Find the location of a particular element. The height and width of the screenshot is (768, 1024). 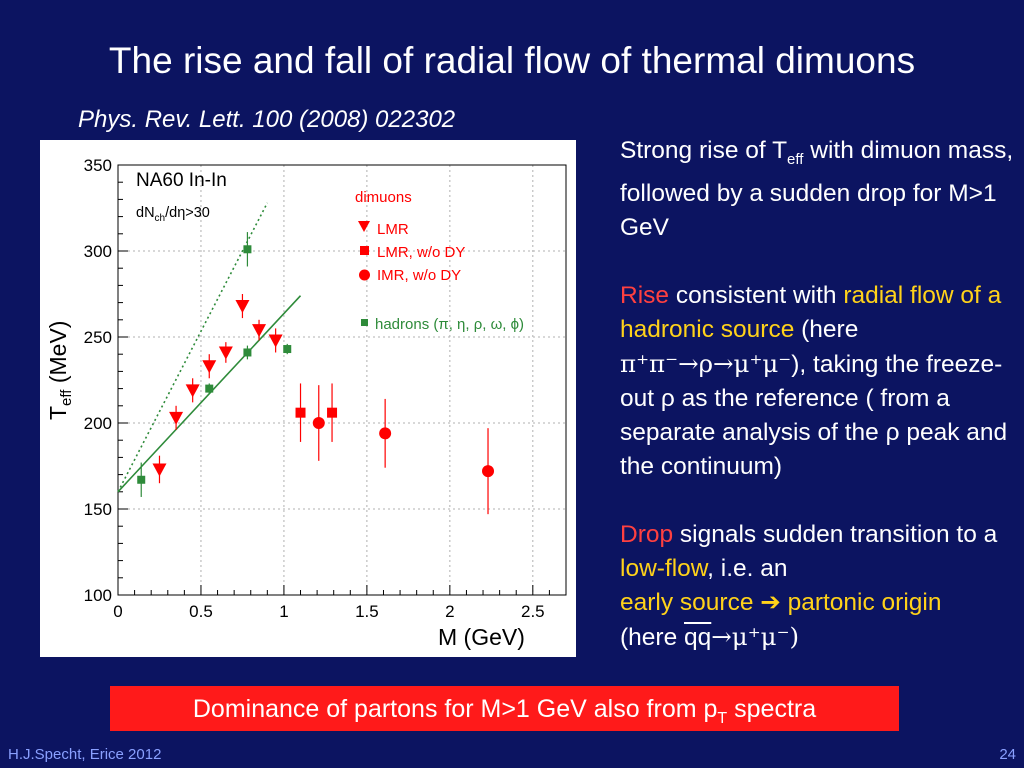

y-axis-label: Teff (MeV) is located at coordinates (60, 370).